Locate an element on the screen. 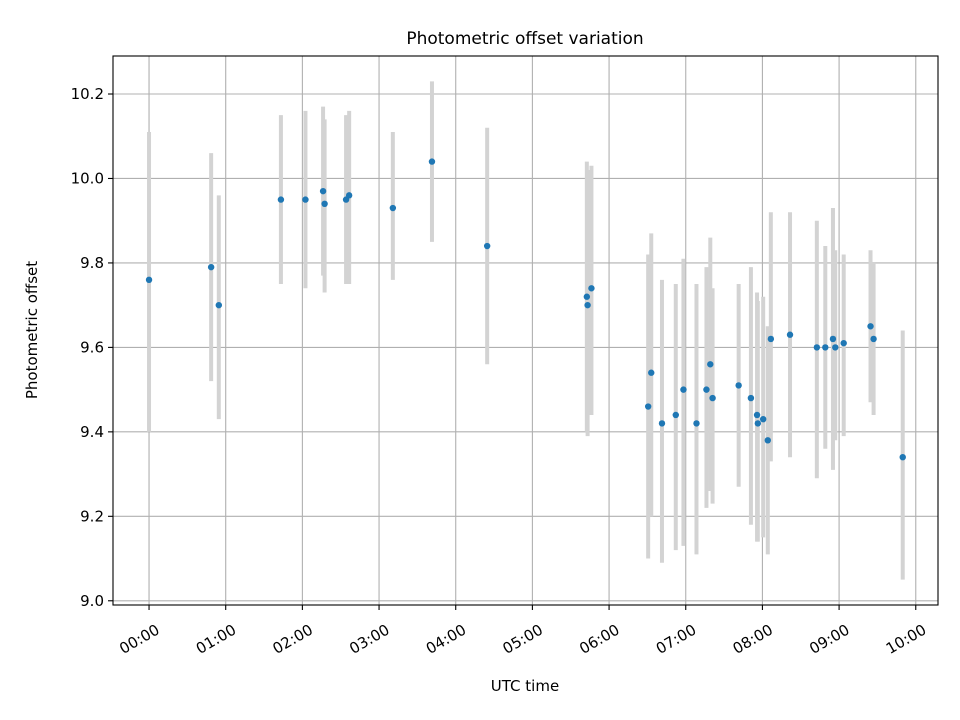  y-tick-label: 10.0 is located at coordinates (87, 178).